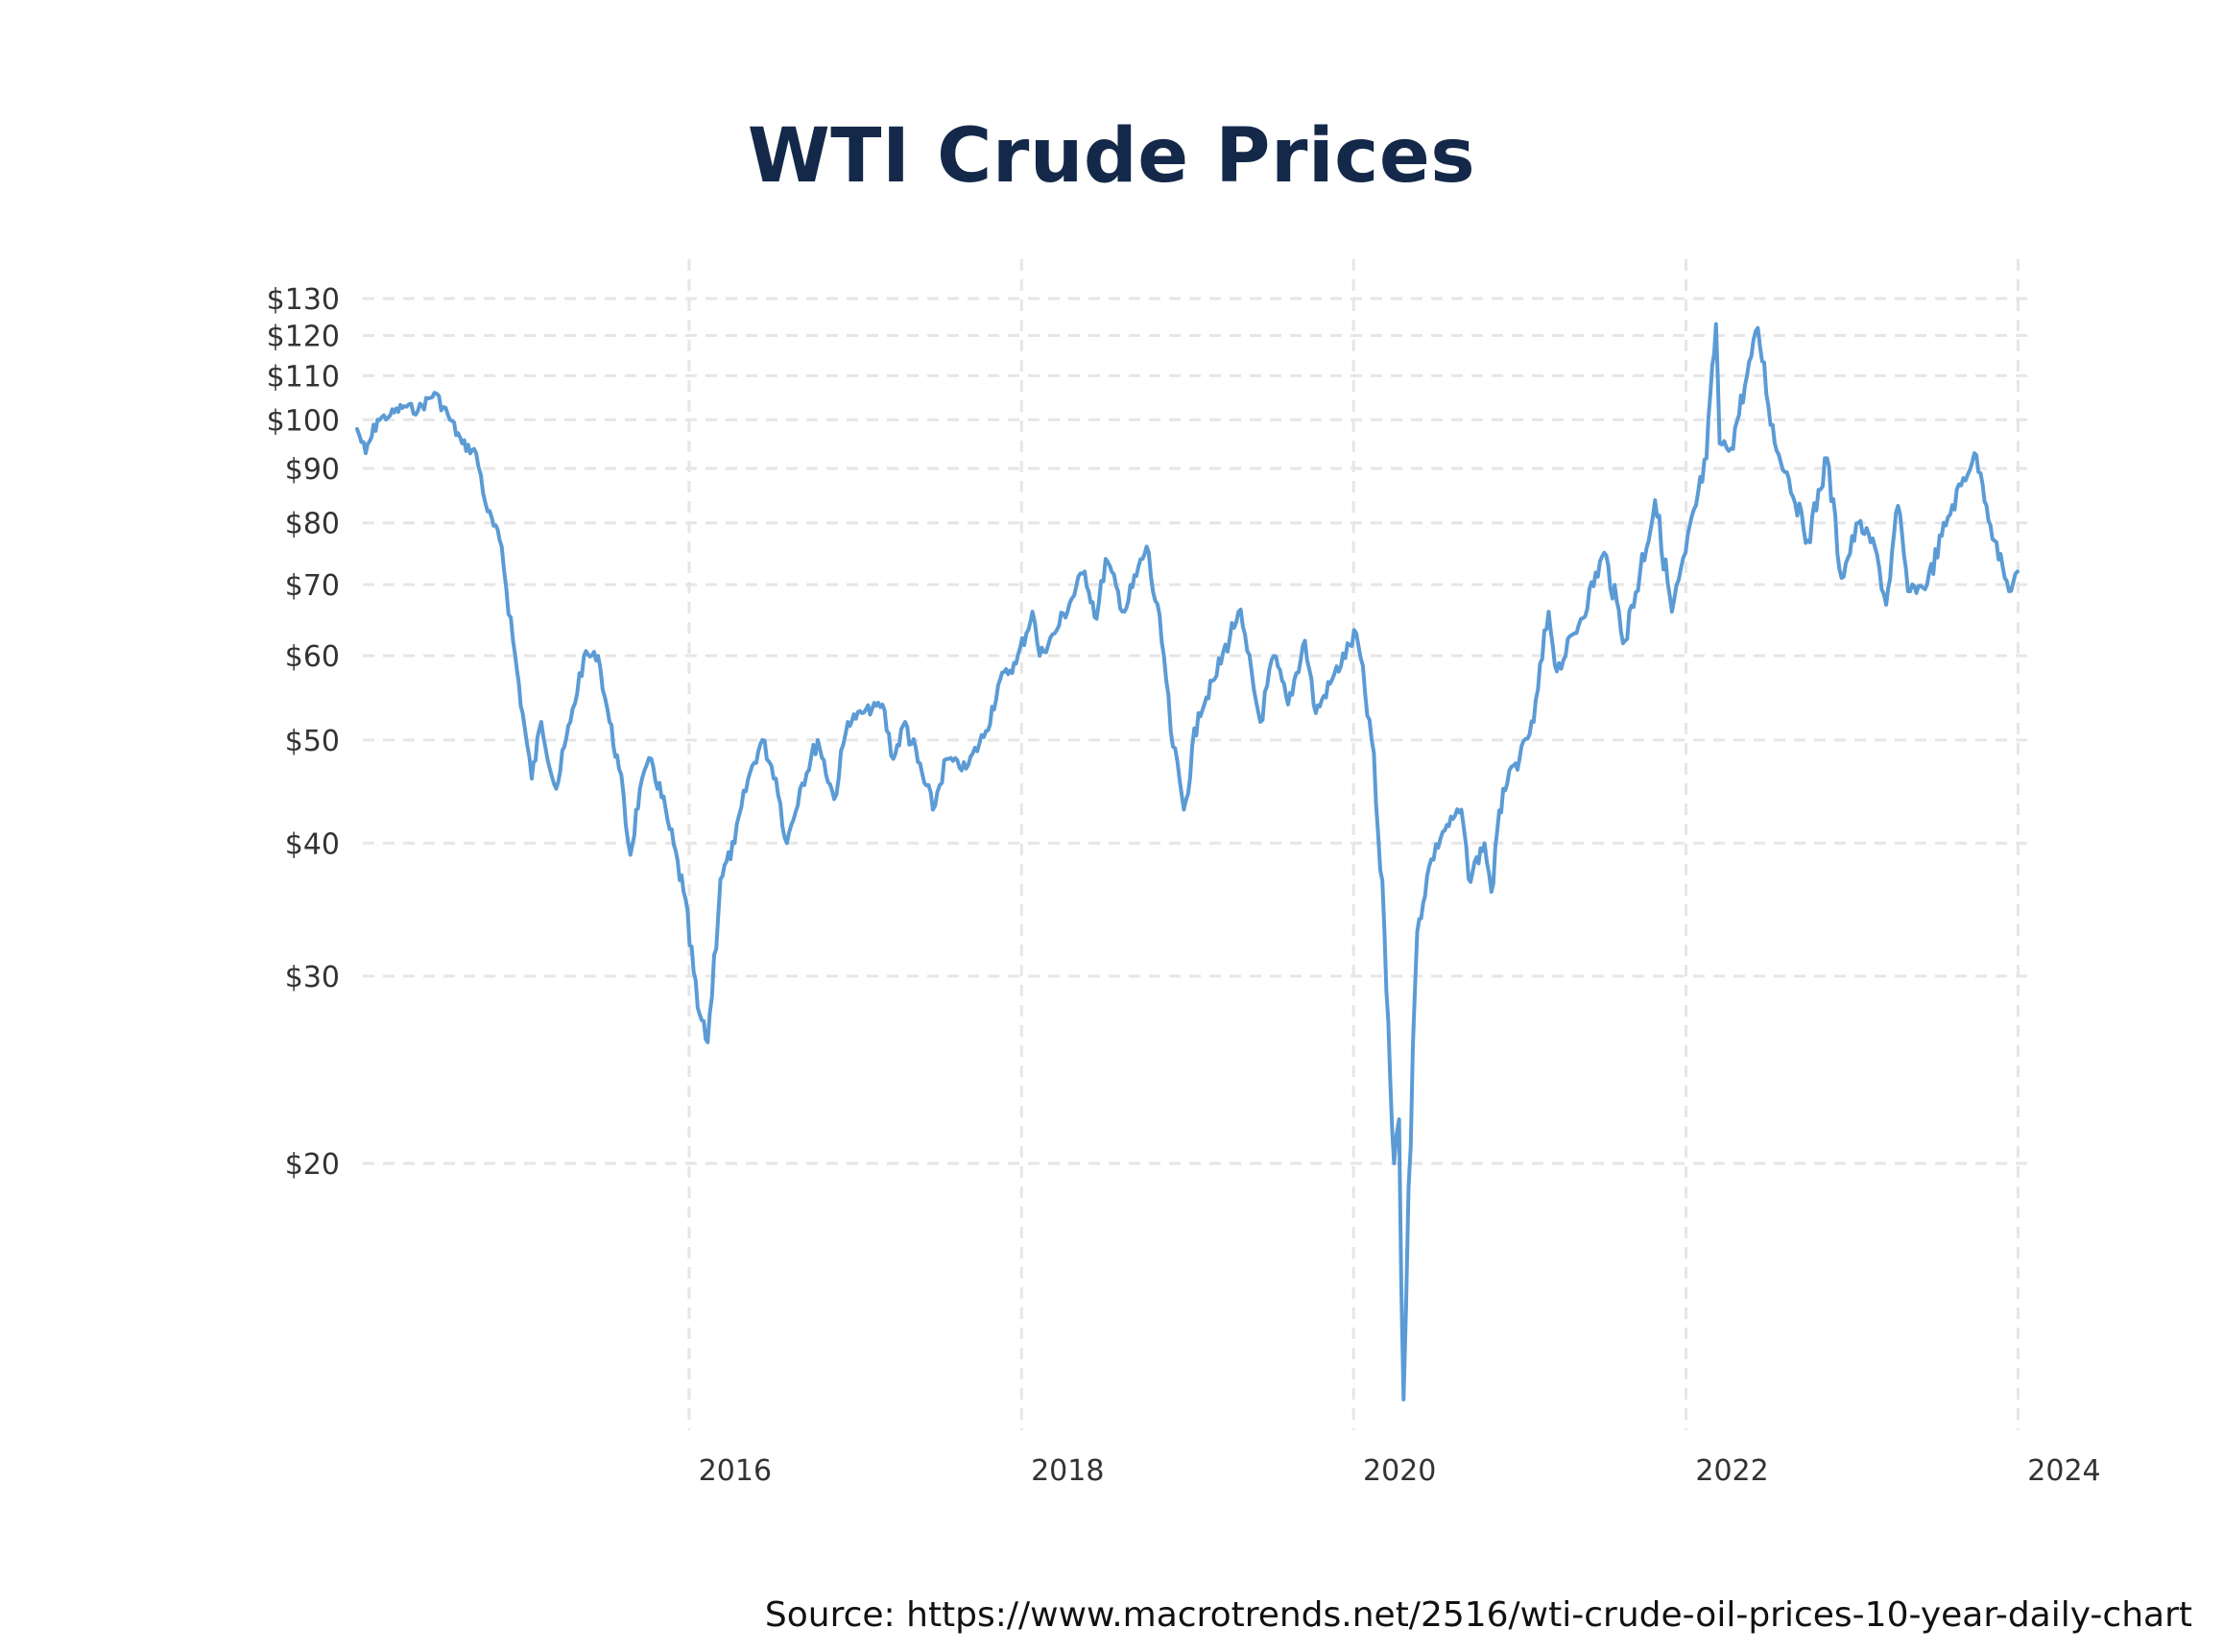  What do you see at coordinates (303, 337) in the screenshot?
I see `y-tick-label: $120` at bounding box center [303, 337].